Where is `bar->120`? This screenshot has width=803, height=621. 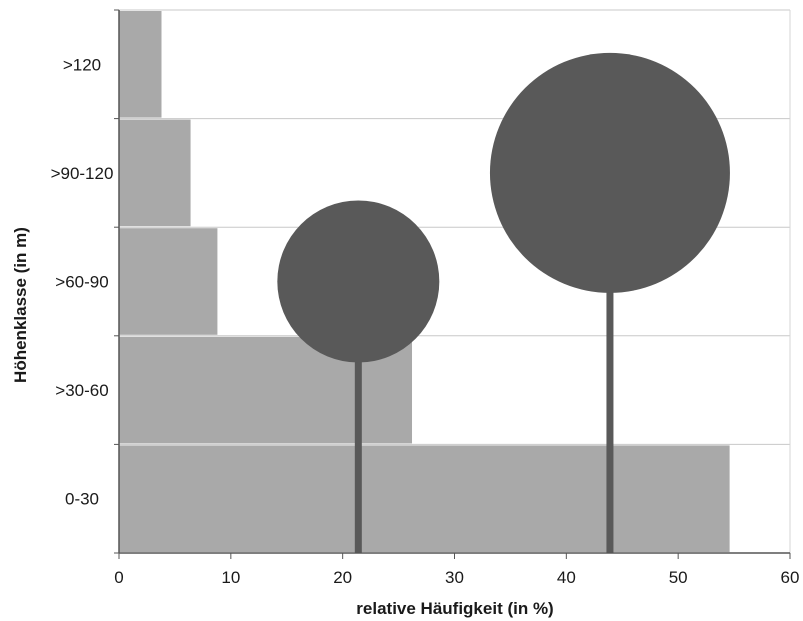 bar->120 is located at coordinates (140, 64).